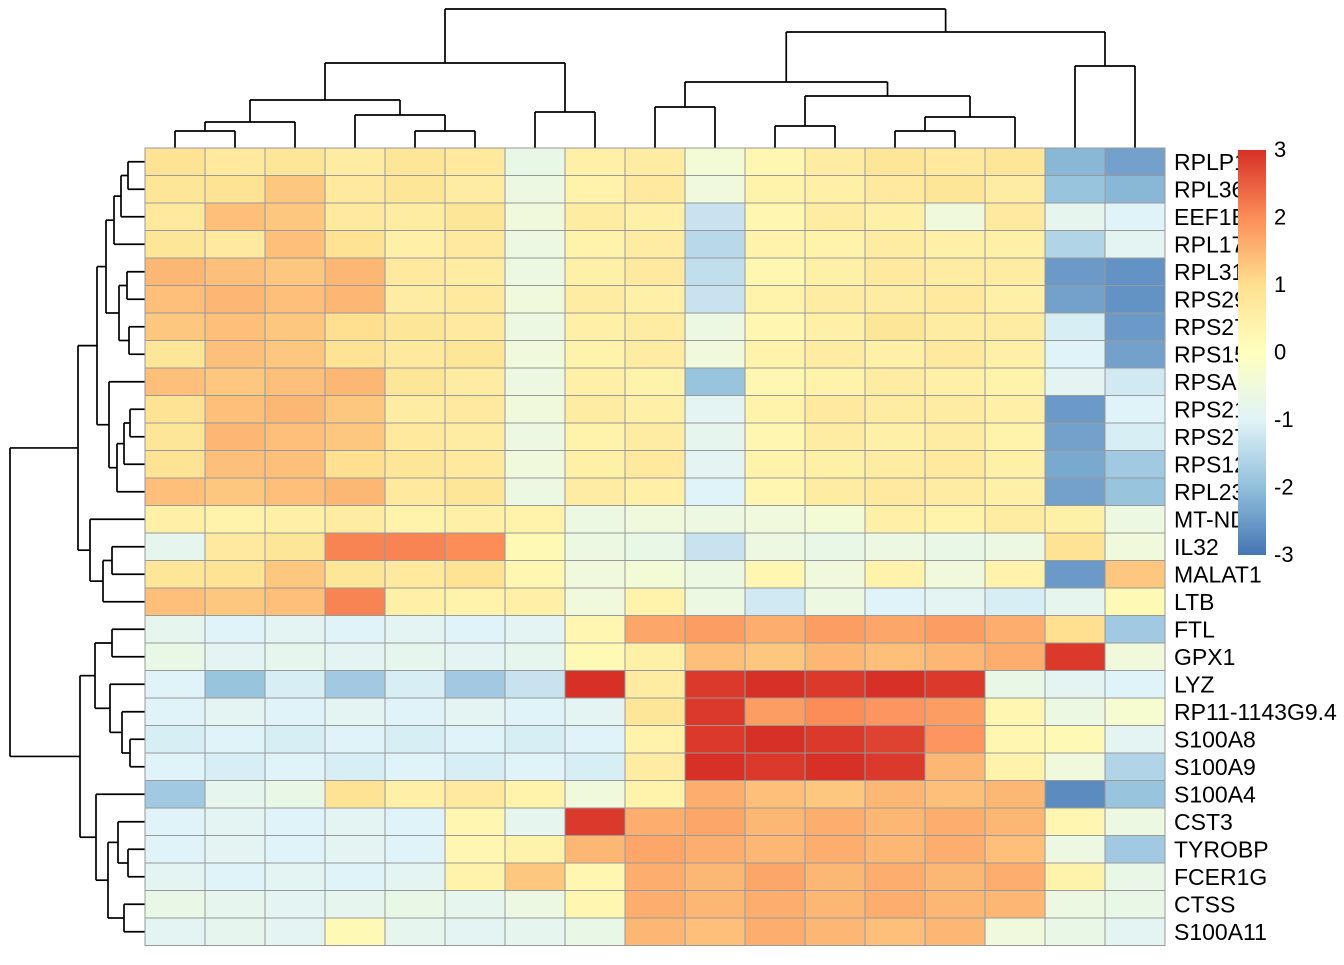 This screenshot has width=1344, height=965. What do you see at coordinates (1284, 419) in the screenshot?
I see `legend-tick-label: -1` at bounding box center [1284, 419].